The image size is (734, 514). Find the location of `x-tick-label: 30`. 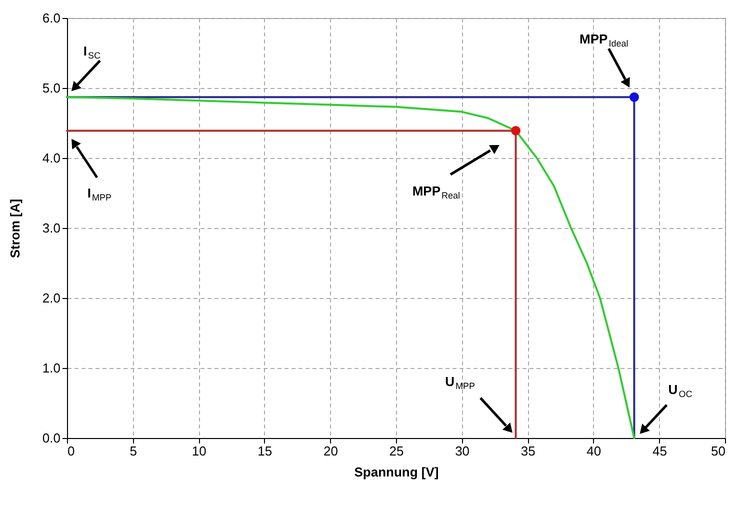

x-tick-label: 30 is located at coordinates (462, 451).